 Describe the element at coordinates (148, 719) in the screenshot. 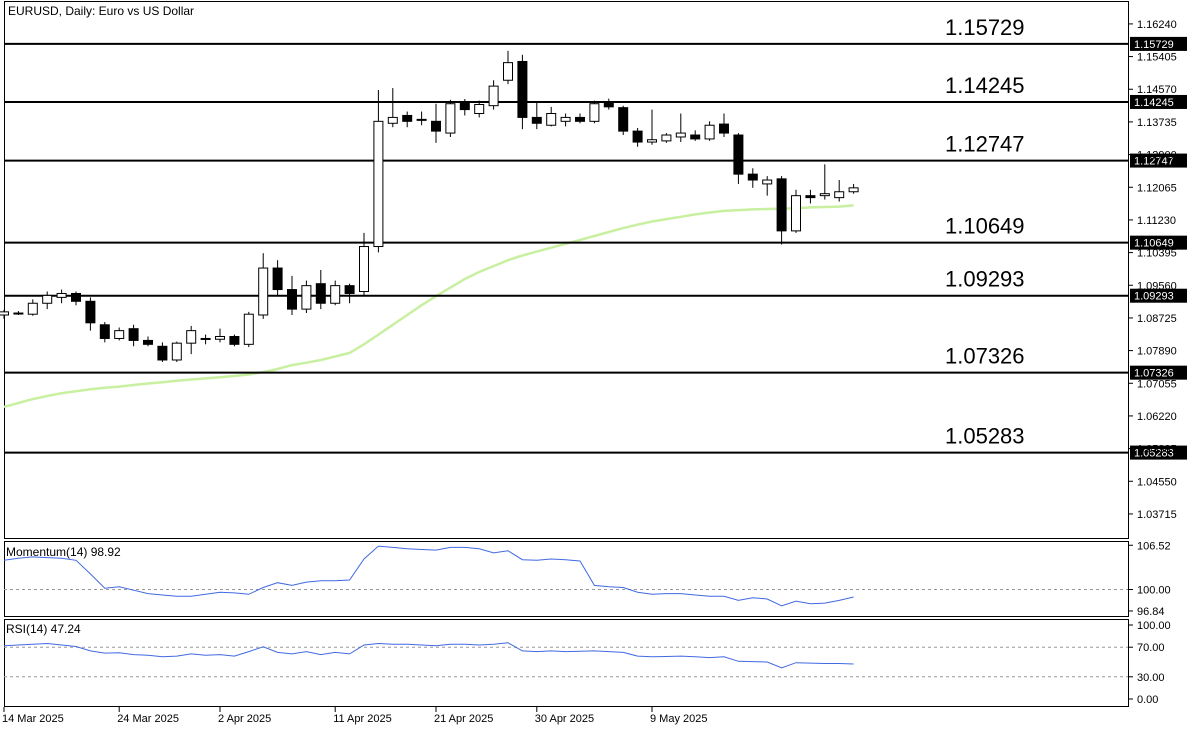

I see `time-tick-label: 24 Mar 2025` at that location.